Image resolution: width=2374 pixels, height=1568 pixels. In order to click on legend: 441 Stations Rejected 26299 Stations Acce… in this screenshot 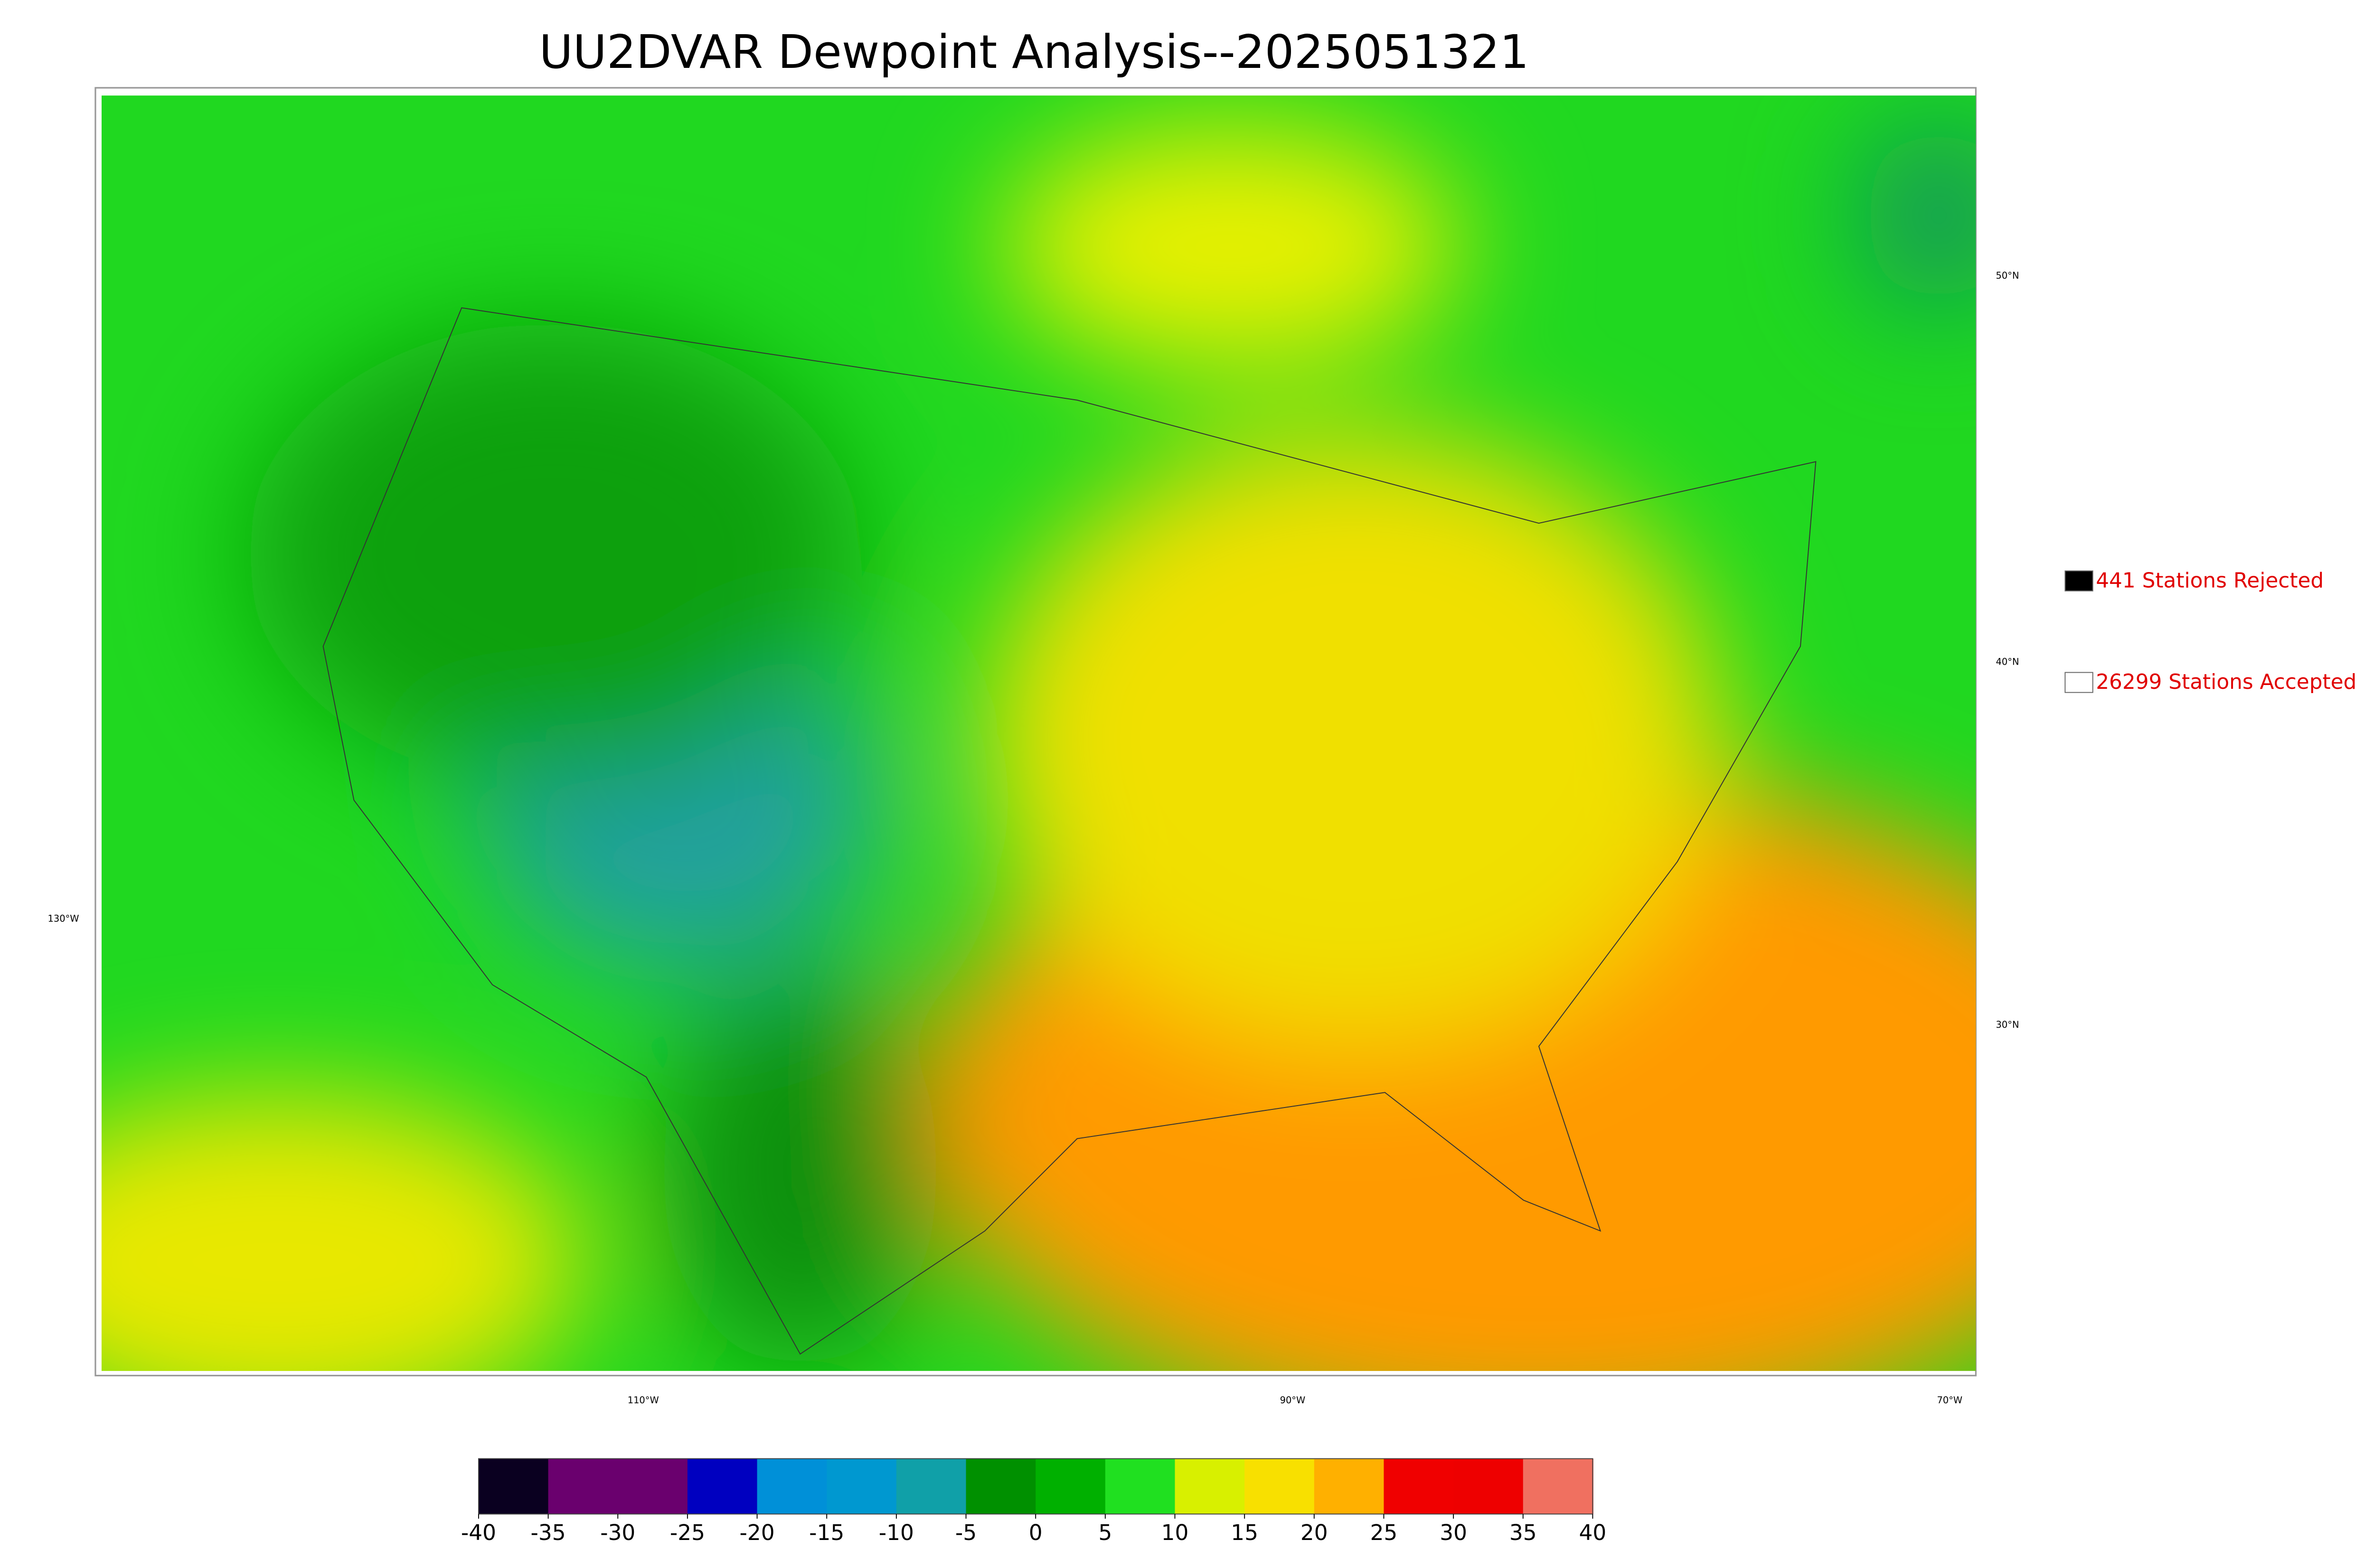, I will do `click(2210, 631)`.